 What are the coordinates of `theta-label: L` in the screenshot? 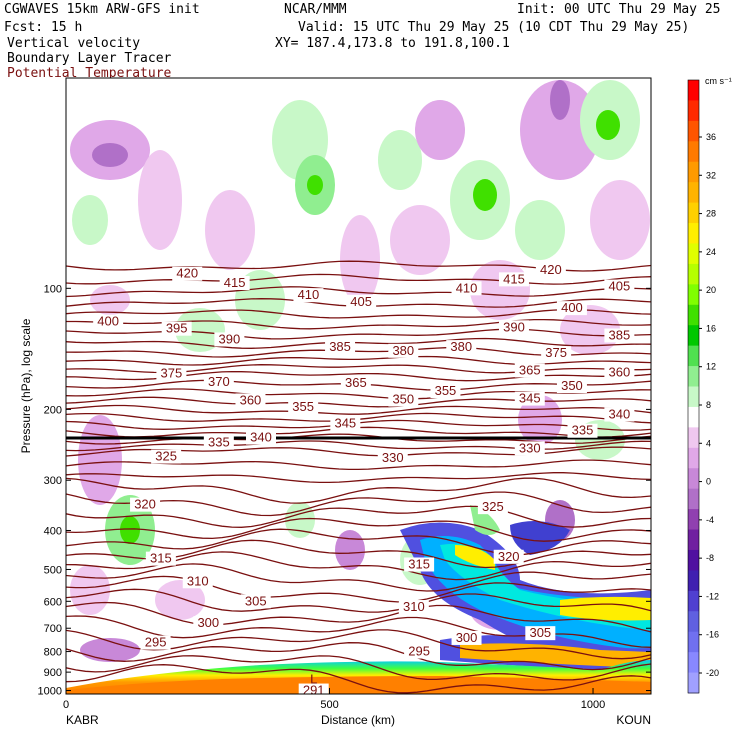 It's located at (313, 679).